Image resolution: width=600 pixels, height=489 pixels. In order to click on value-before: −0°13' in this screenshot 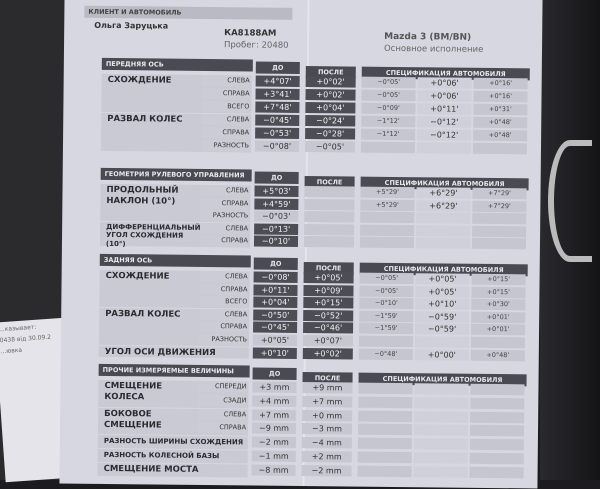, I will do `click(276, 229)`.